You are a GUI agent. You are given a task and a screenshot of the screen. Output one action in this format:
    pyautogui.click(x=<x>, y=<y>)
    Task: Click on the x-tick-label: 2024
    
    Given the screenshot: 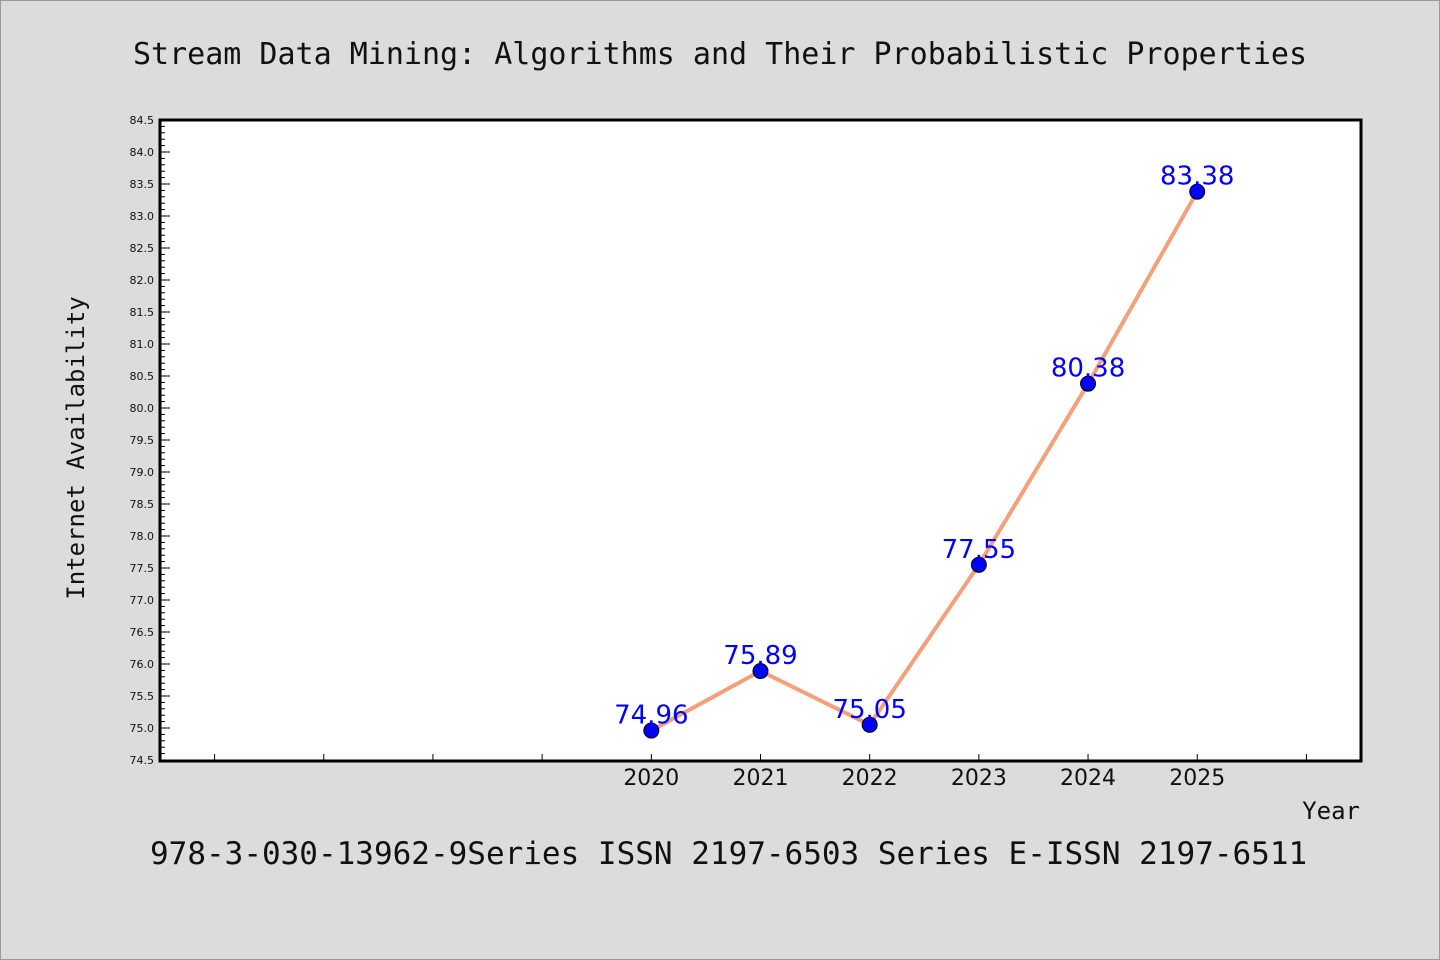 What is the action you would take?
    pyautogui.click(x=1088, y=778)
    